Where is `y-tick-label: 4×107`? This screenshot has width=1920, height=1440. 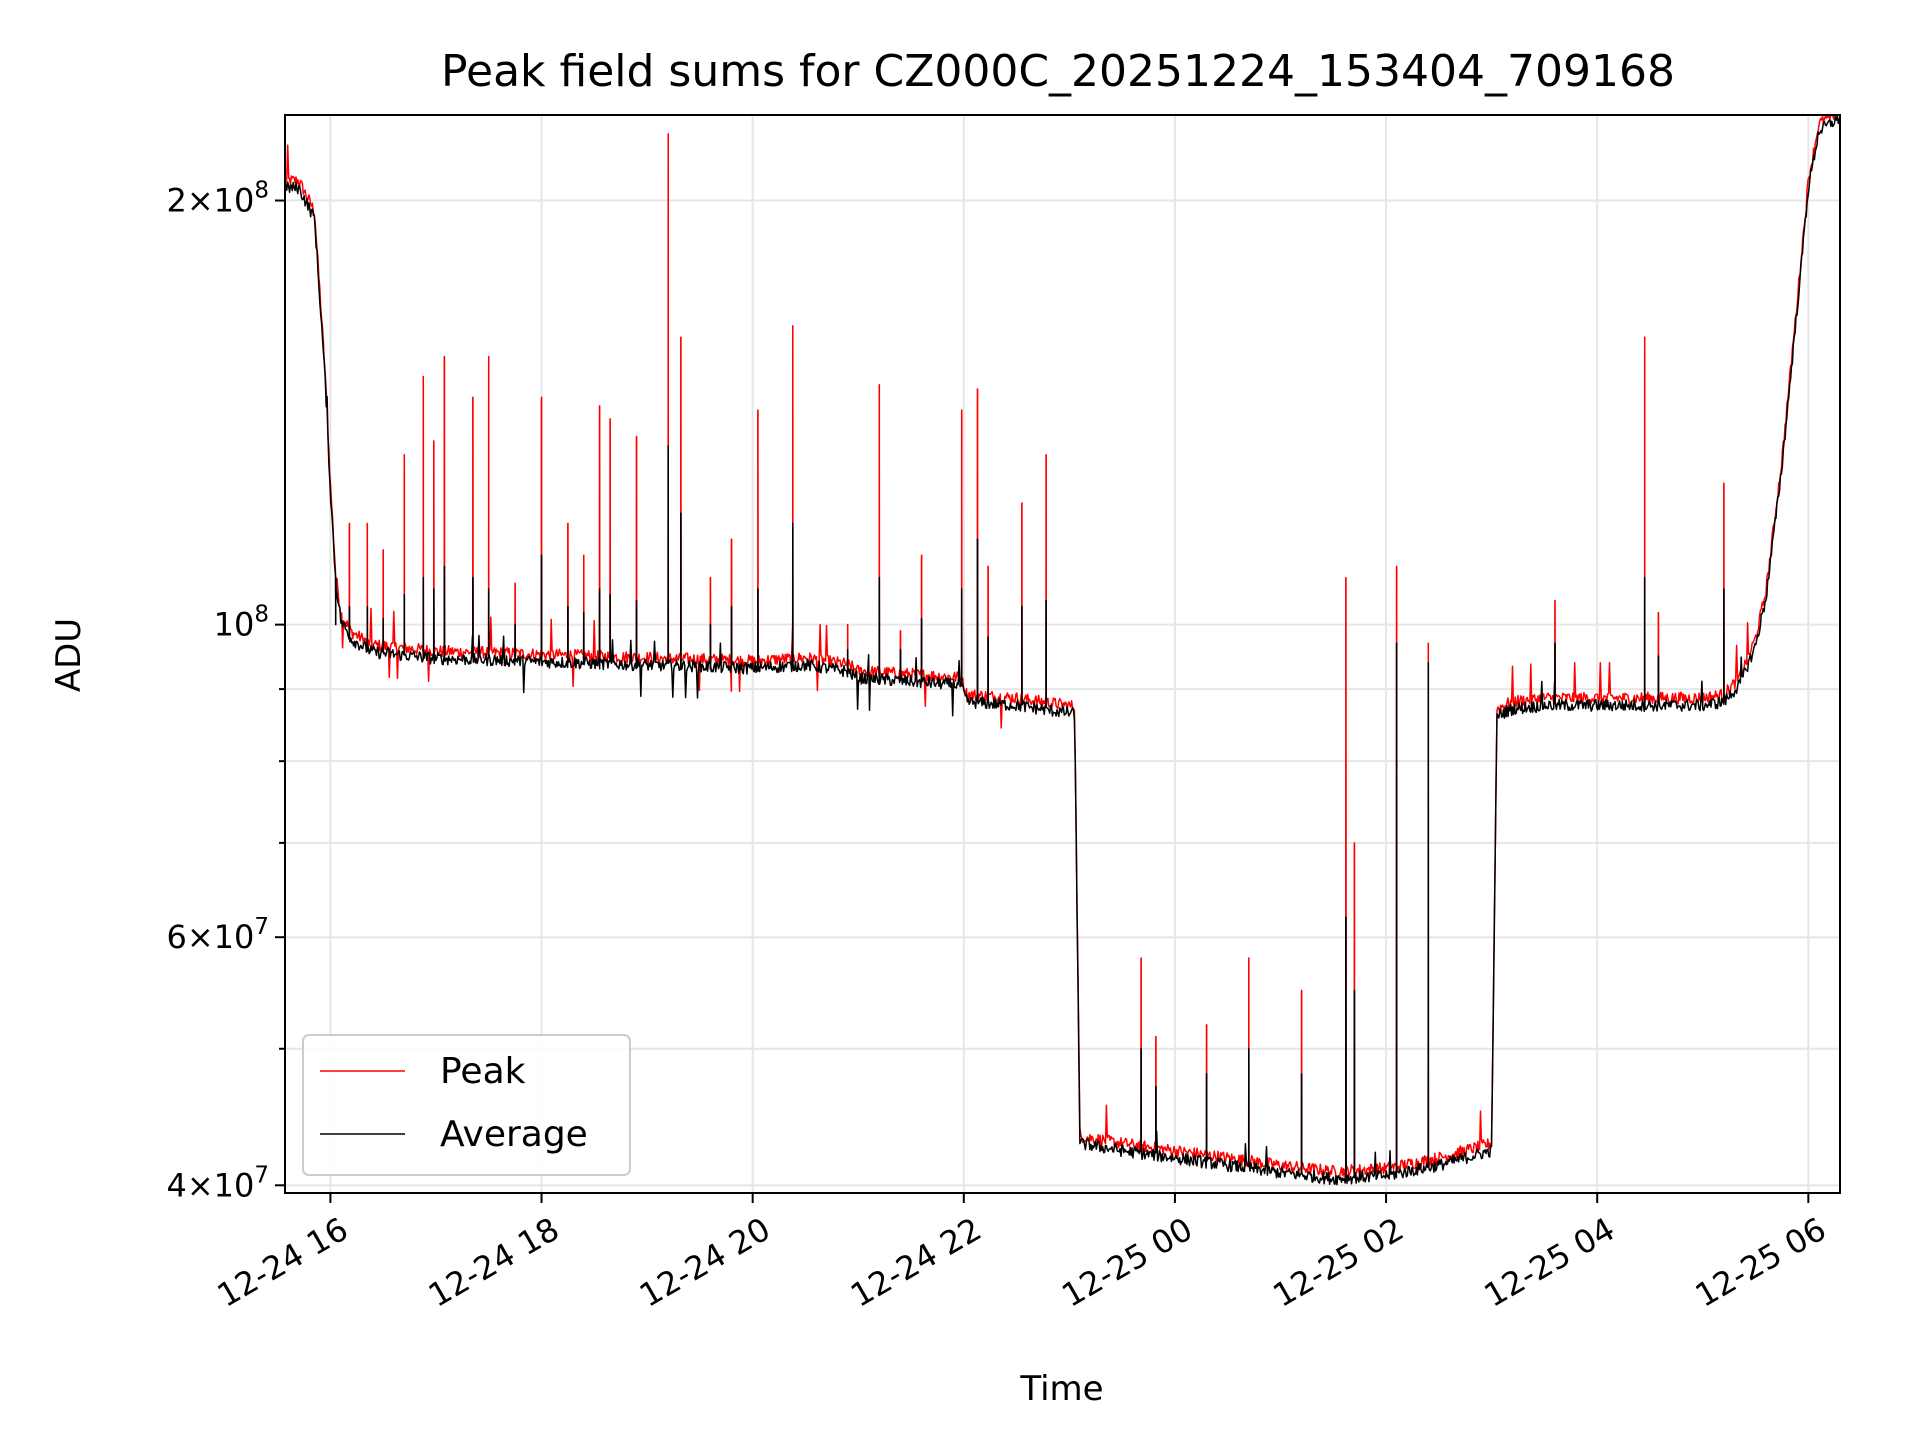 y-tick-label: 4×107 is located at coordinates (217, 1183).